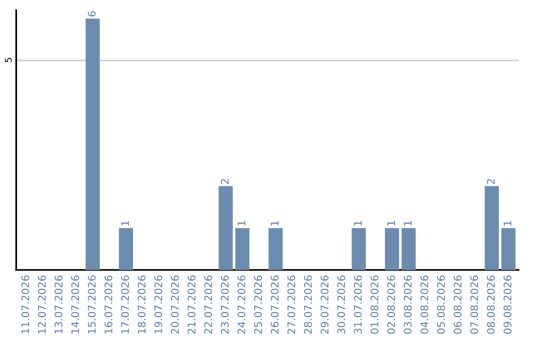 Image resolution: width=540 pixels, height=340 pixels. I want to click on x-tick-label: 19.07.2026, so click(158, 304).